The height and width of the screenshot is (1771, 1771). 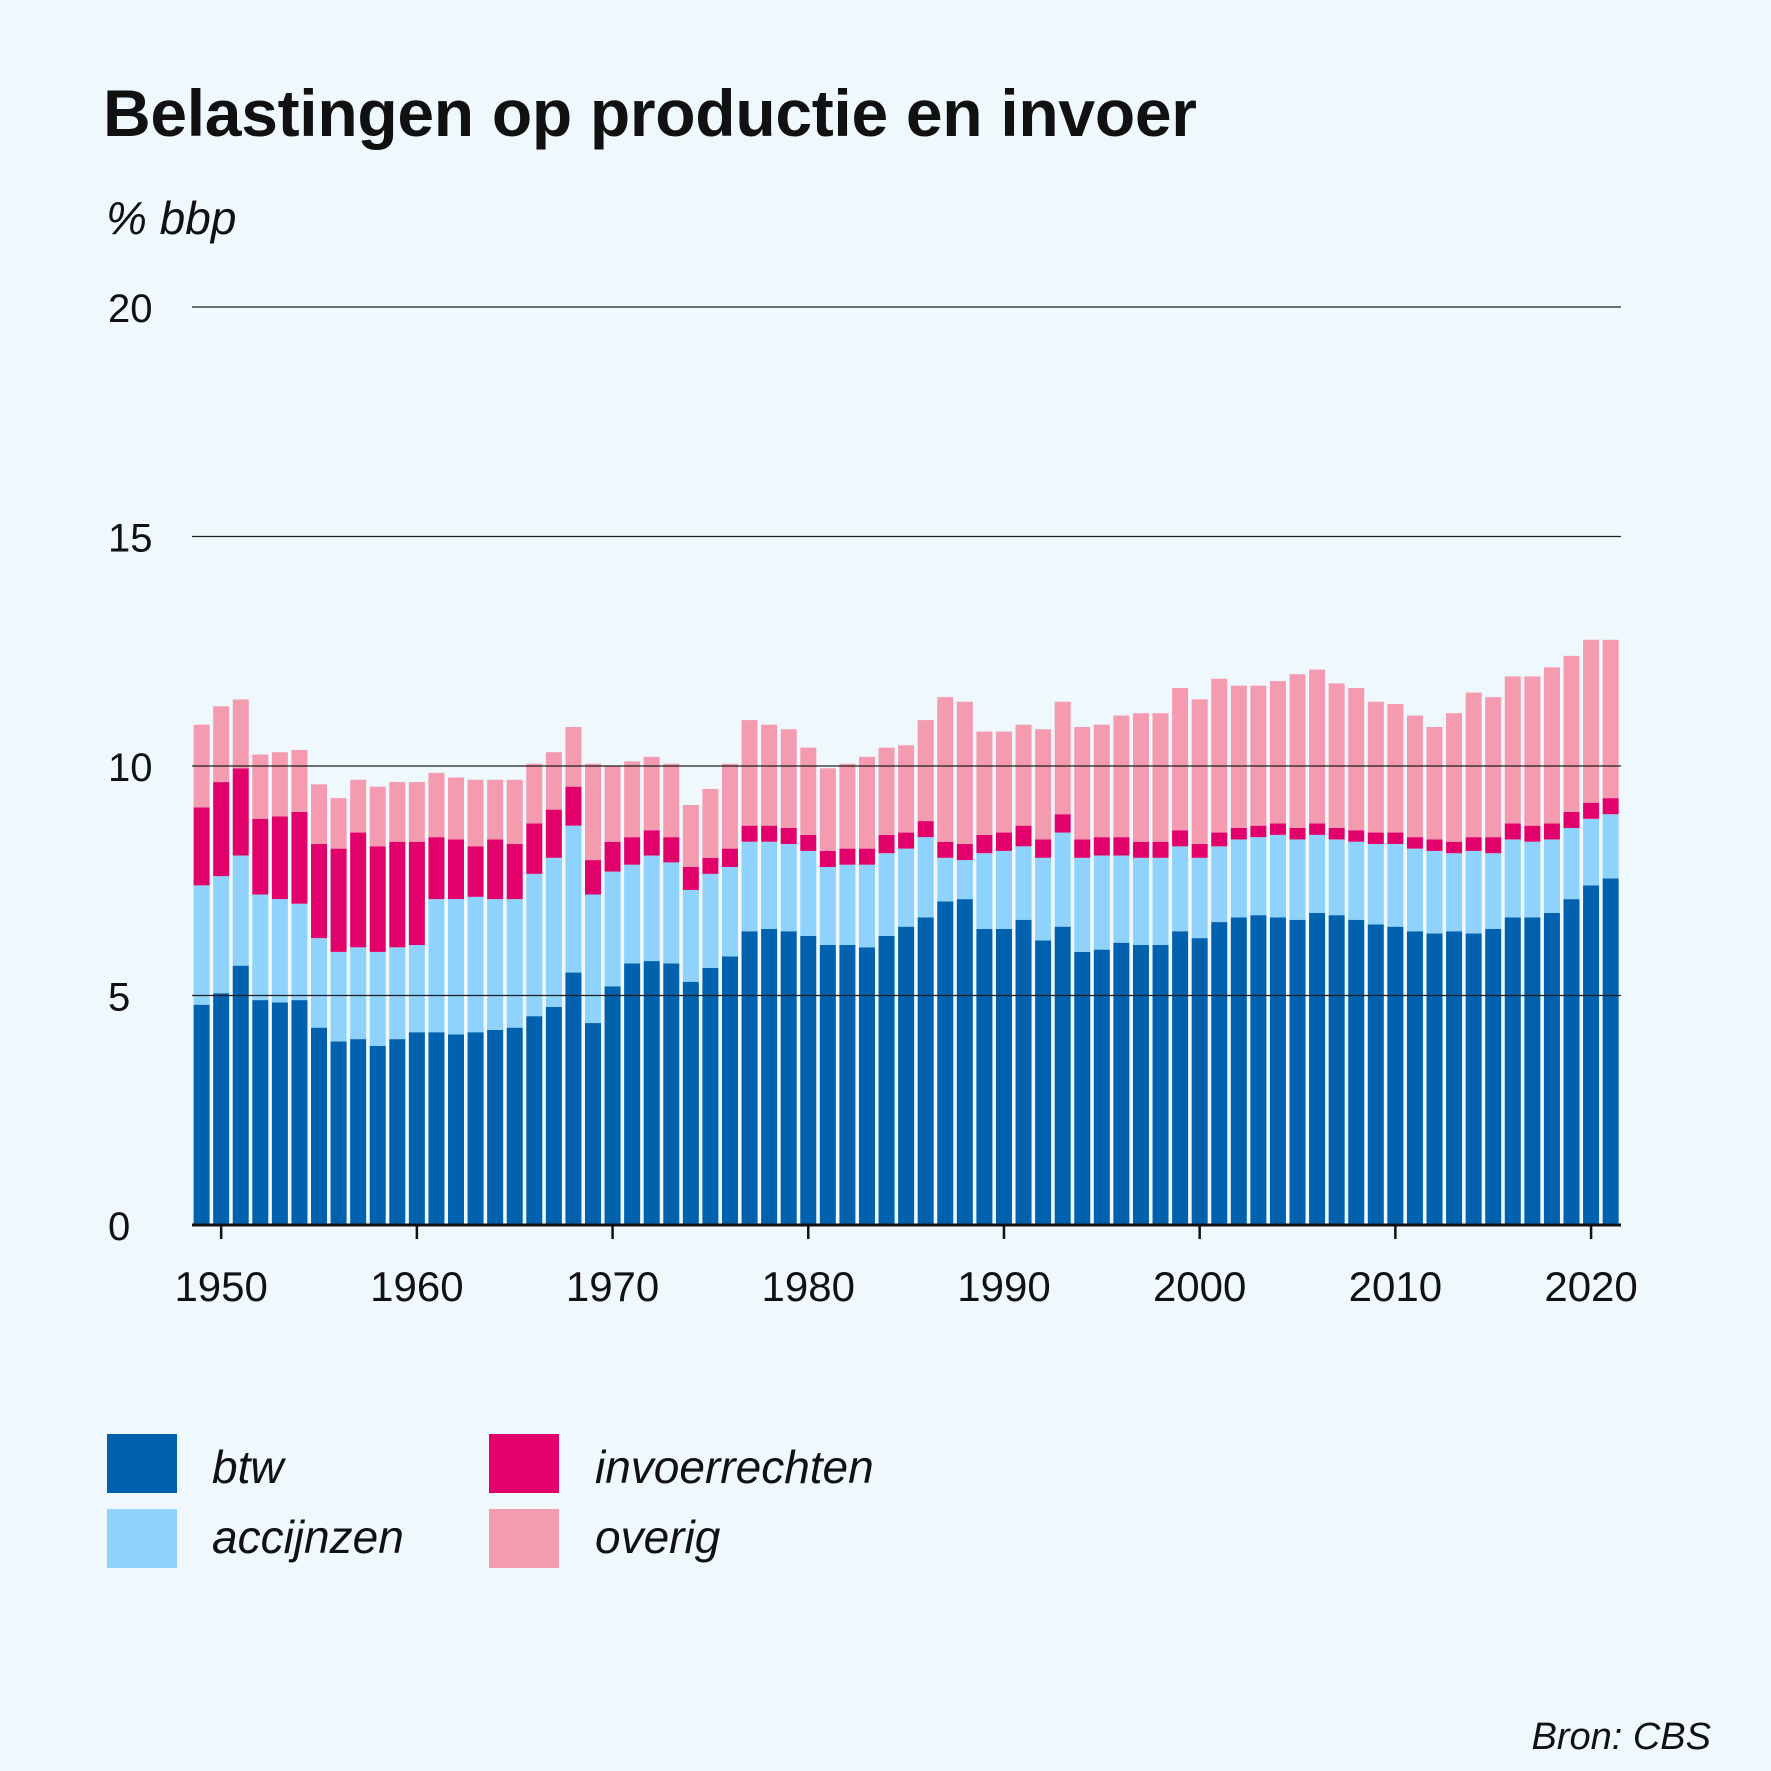 What do you see at coordinates (495, 1127) in the screenshot?
I see `bar-1964-btw` at bounding box center [495, 1127].